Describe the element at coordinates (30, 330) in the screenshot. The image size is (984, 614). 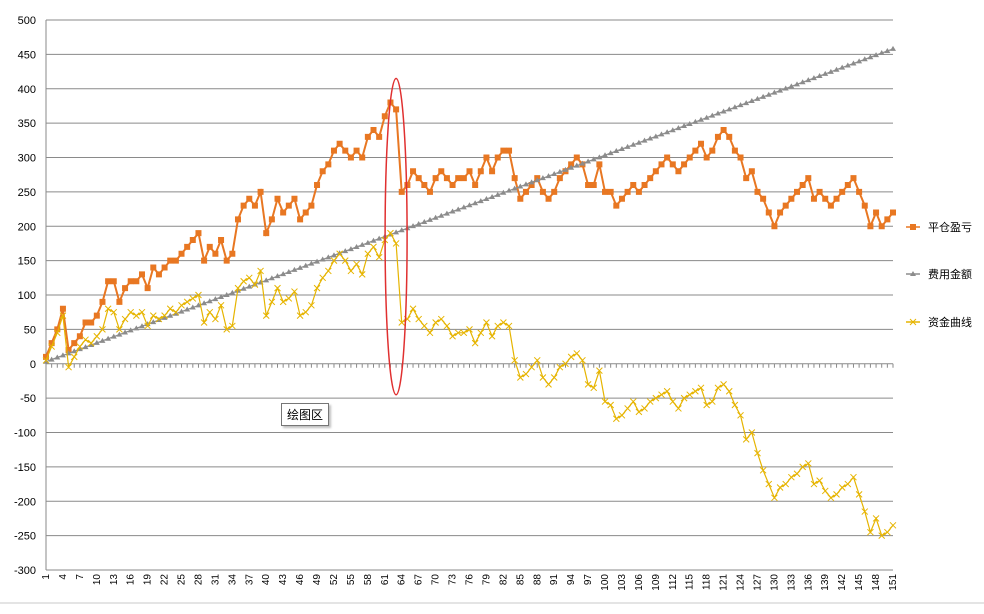
I see `y-tick-label: 50` at that location.